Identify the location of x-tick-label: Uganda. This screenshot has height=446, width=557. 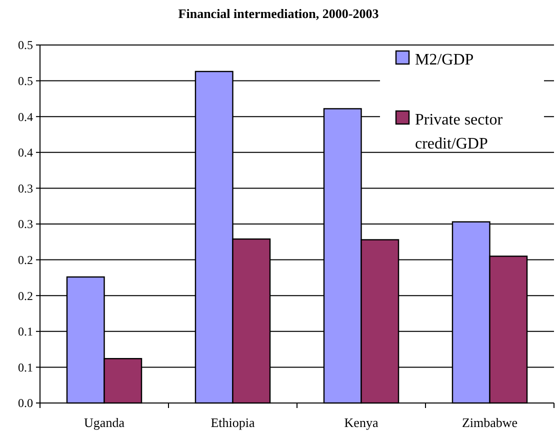
(104, 422).